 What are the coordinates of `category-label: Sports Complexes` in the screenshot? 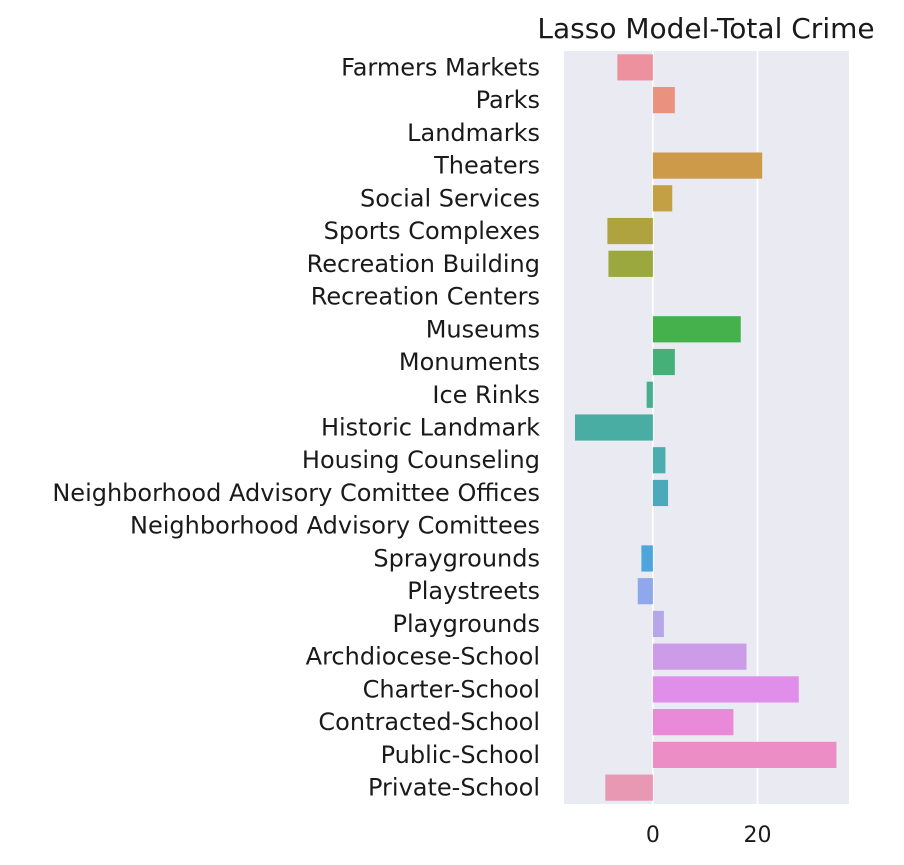 It's located at (432, 231).